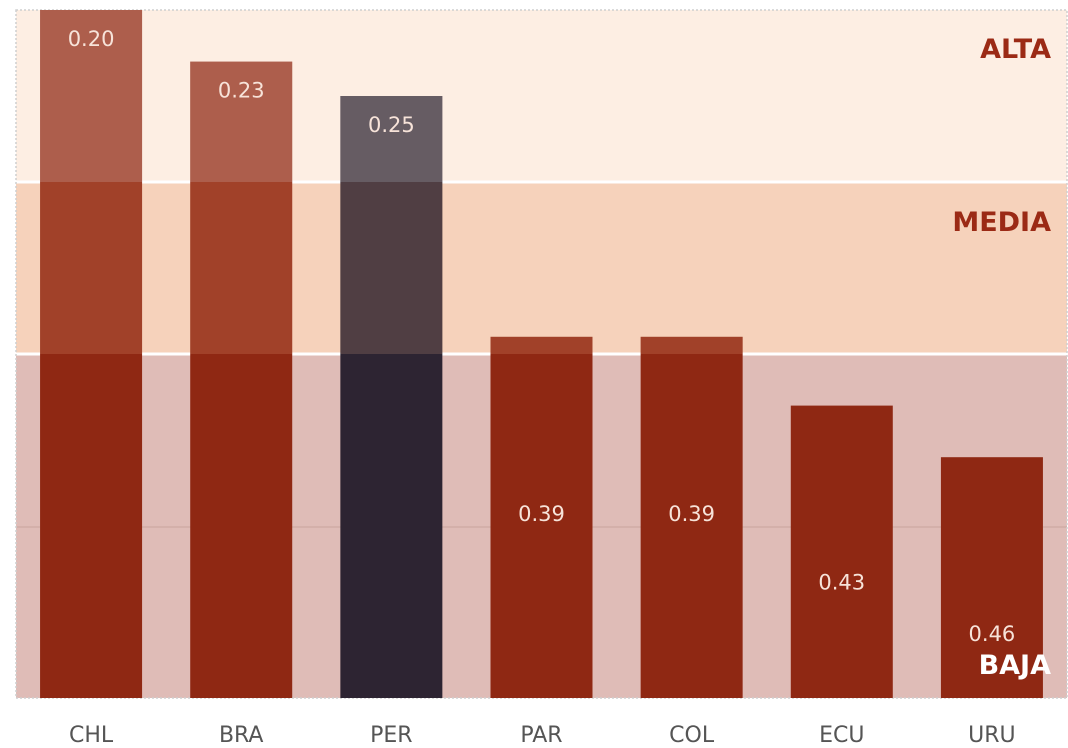 This screenshot has height=748, width=1068. What do you see at coordinates (992, 735) in the screenshot?
I see `x-tick-uru: URU` at bounding box center [992, 735].